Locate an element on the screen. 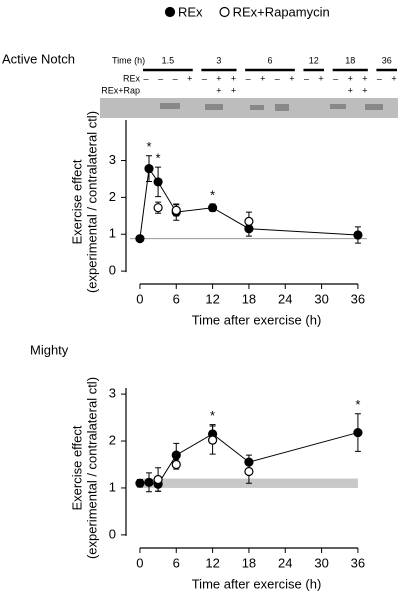 The image size is (402, 597). blot-bands is located at coordinates (271, 107).